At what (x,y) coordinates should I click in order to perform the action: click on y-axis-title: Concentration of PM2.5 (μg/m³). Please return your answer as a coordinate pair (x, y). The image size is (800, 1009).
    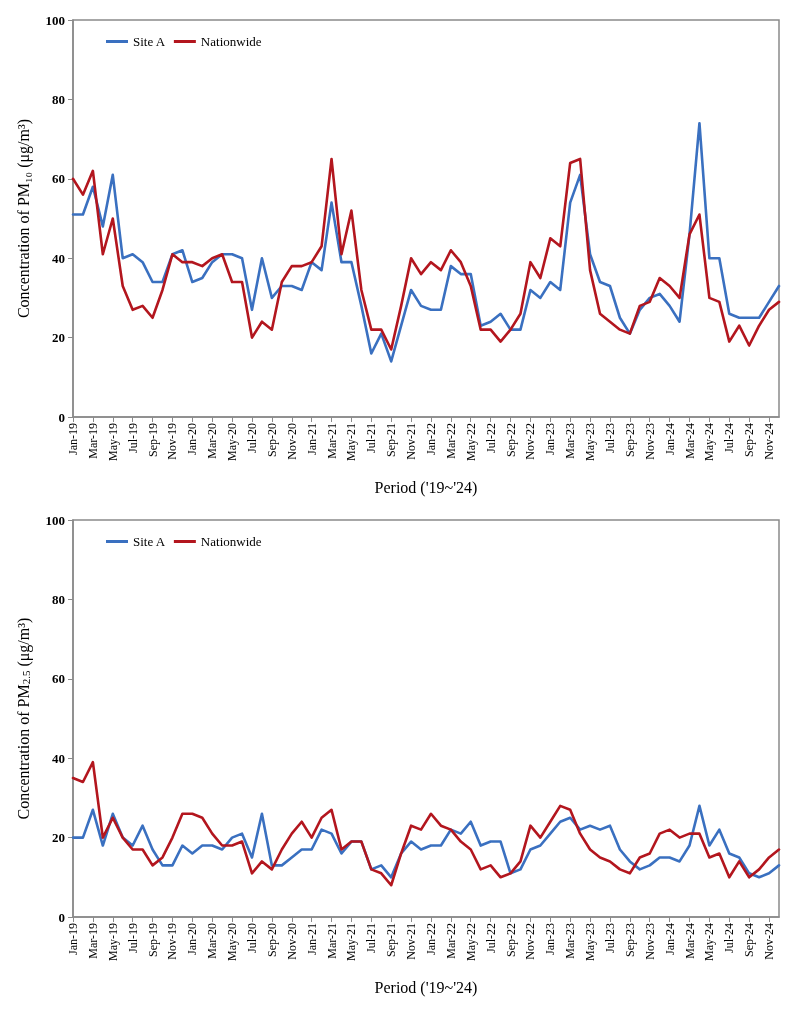
    Looking at the image, I should click on (23, 718).